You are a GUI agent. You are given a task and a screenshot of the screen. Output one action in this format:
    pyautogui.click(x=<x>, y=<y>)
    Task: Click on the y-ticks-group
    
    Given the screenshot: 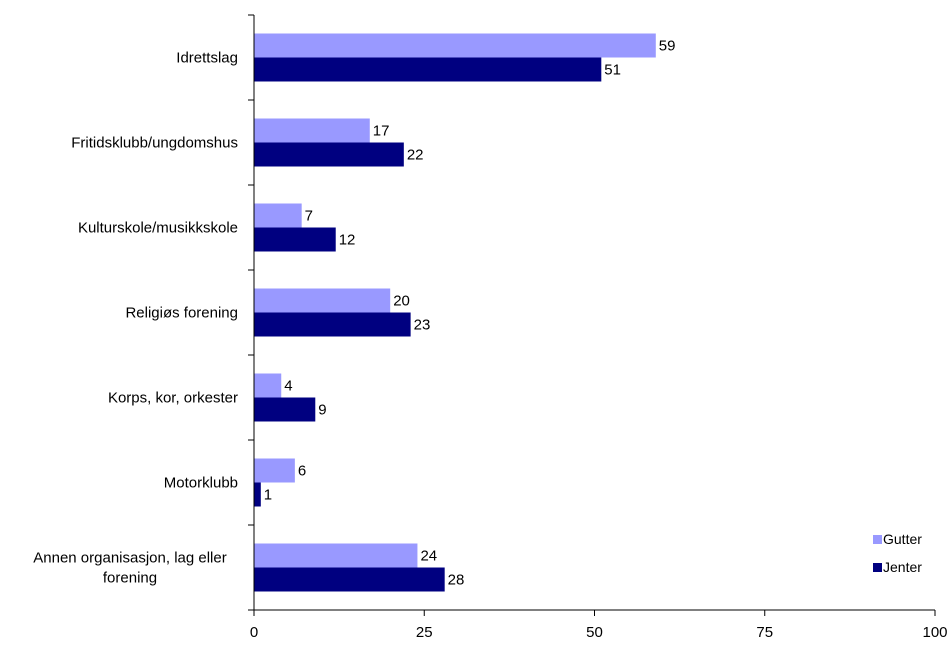 What is the action you would take?
    pyautogui.click(x=251, y=312)
    